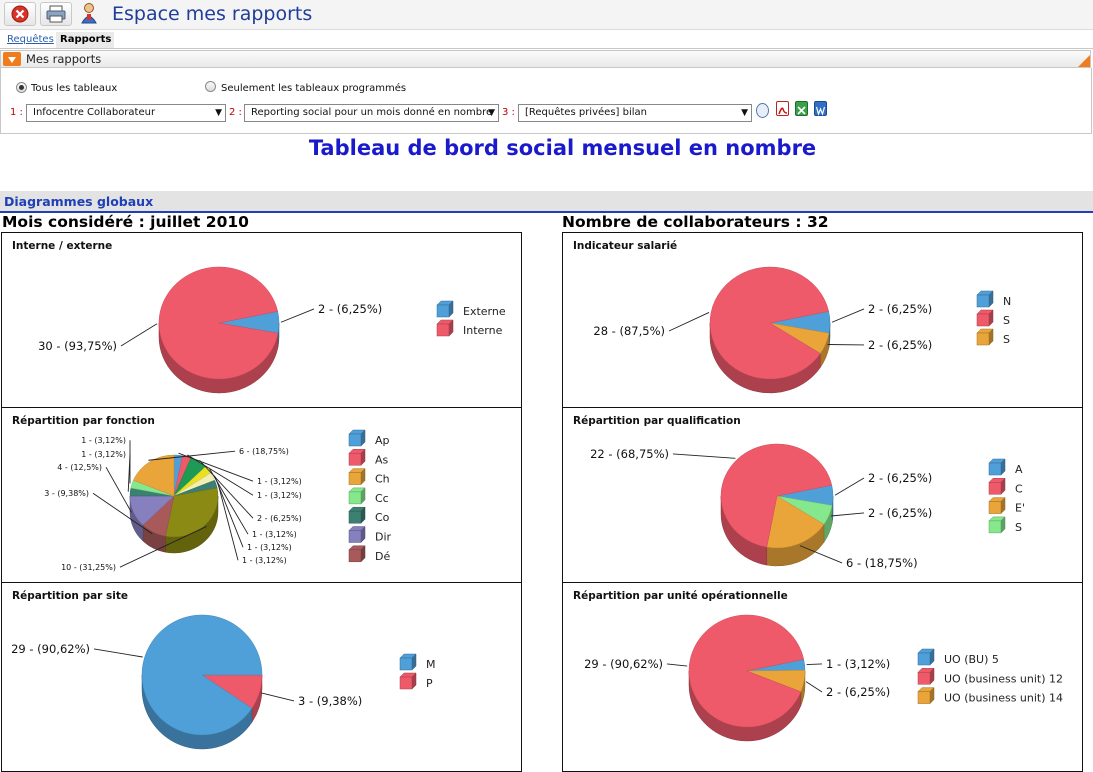 The image size is (1093, 772). I want to click on slice-label: 28 - (87,5%), so click(629, 331).